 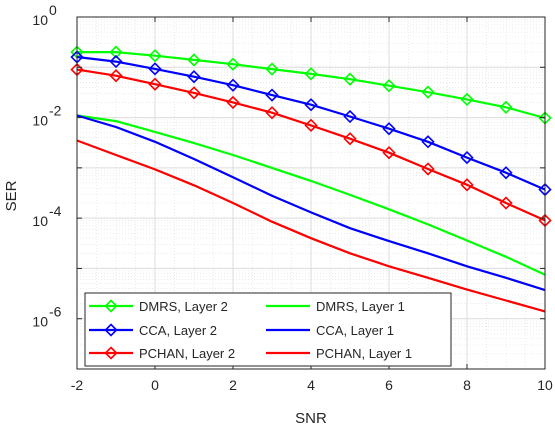 What do you see at coordinates (55, 312) in the screenshot?
I see `y-tick-exponent: -6` at bounding box center [55, 312].